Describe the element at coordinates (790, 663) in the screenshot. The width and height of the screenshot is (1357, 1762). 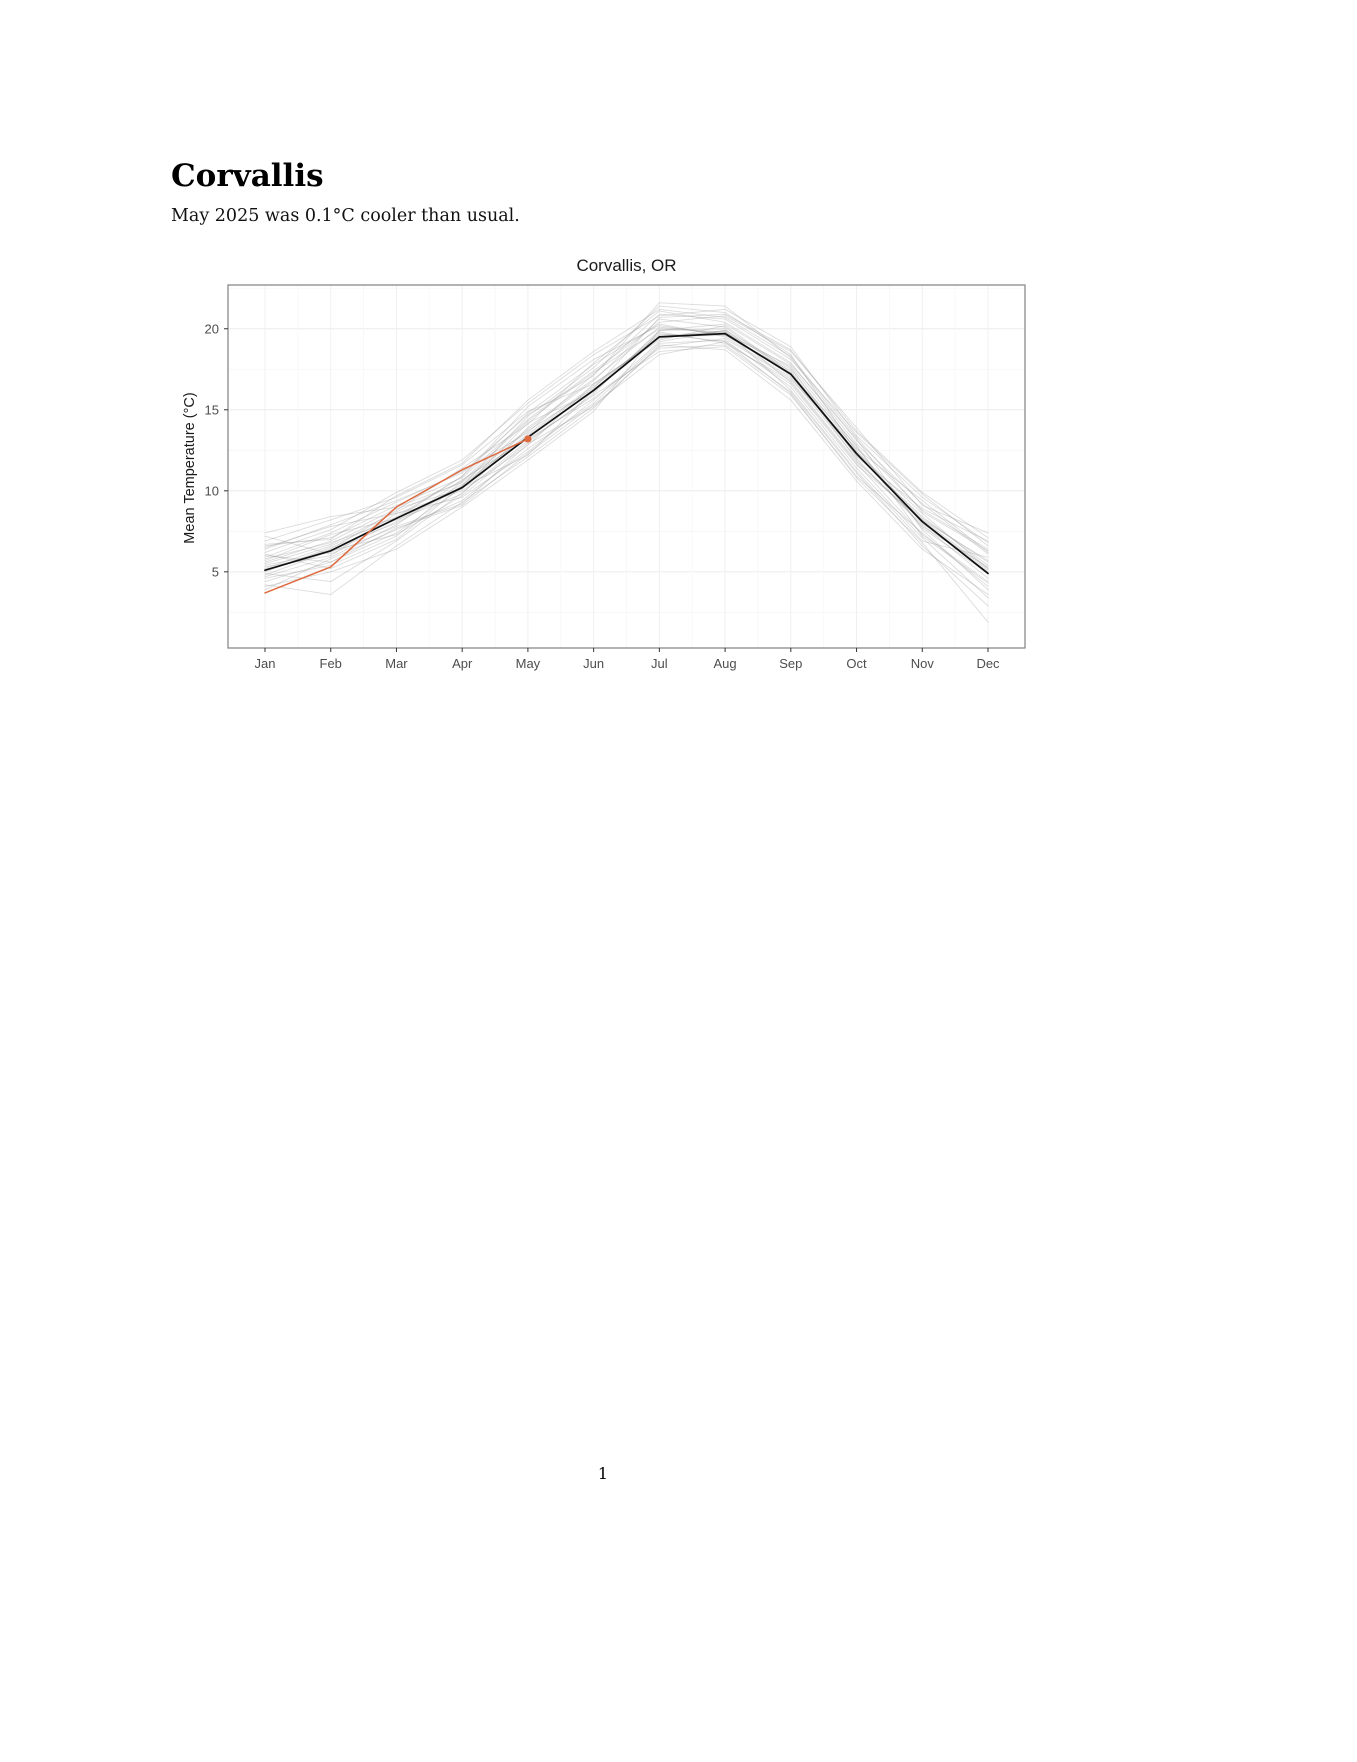
I see `svg-text: Sep` at that location.